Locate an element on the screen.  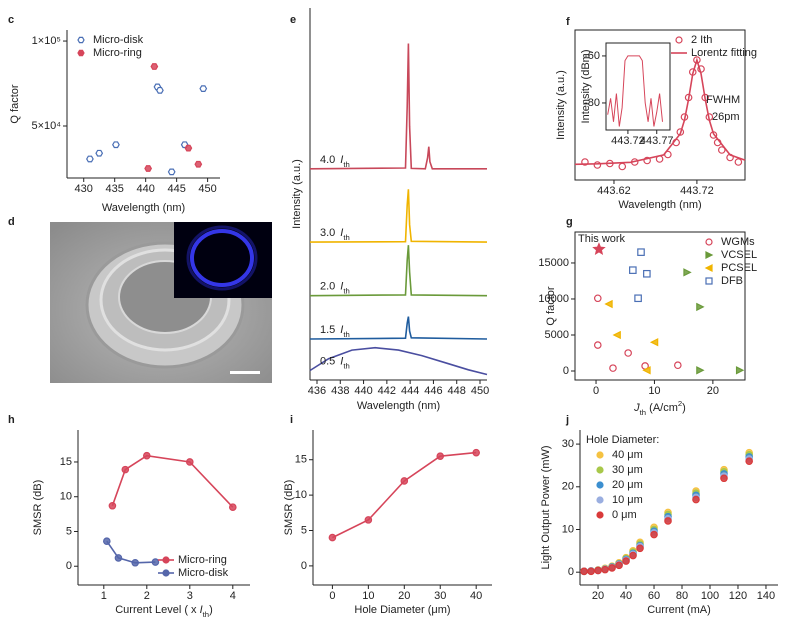
legend-label: Micro-disk is located at coordinates (203, 573).